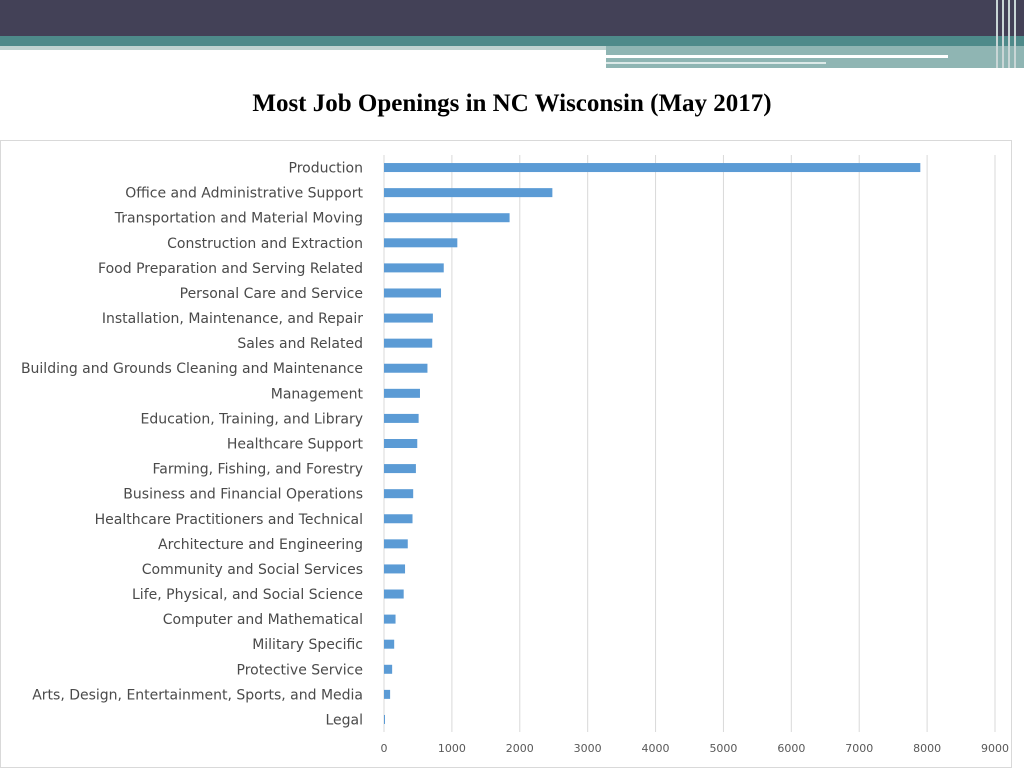 The image size is (1024, 768). Describe the element at coordinates (265, 244) in the screenshot. I see `category-label: Construction and Extraction` at that location.